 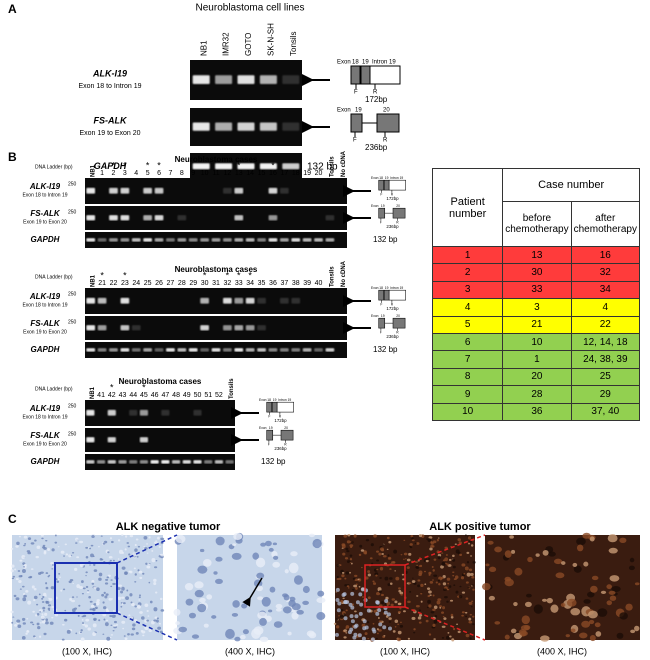 I want to click on table-cell: 33, so click(x=537, y=290).